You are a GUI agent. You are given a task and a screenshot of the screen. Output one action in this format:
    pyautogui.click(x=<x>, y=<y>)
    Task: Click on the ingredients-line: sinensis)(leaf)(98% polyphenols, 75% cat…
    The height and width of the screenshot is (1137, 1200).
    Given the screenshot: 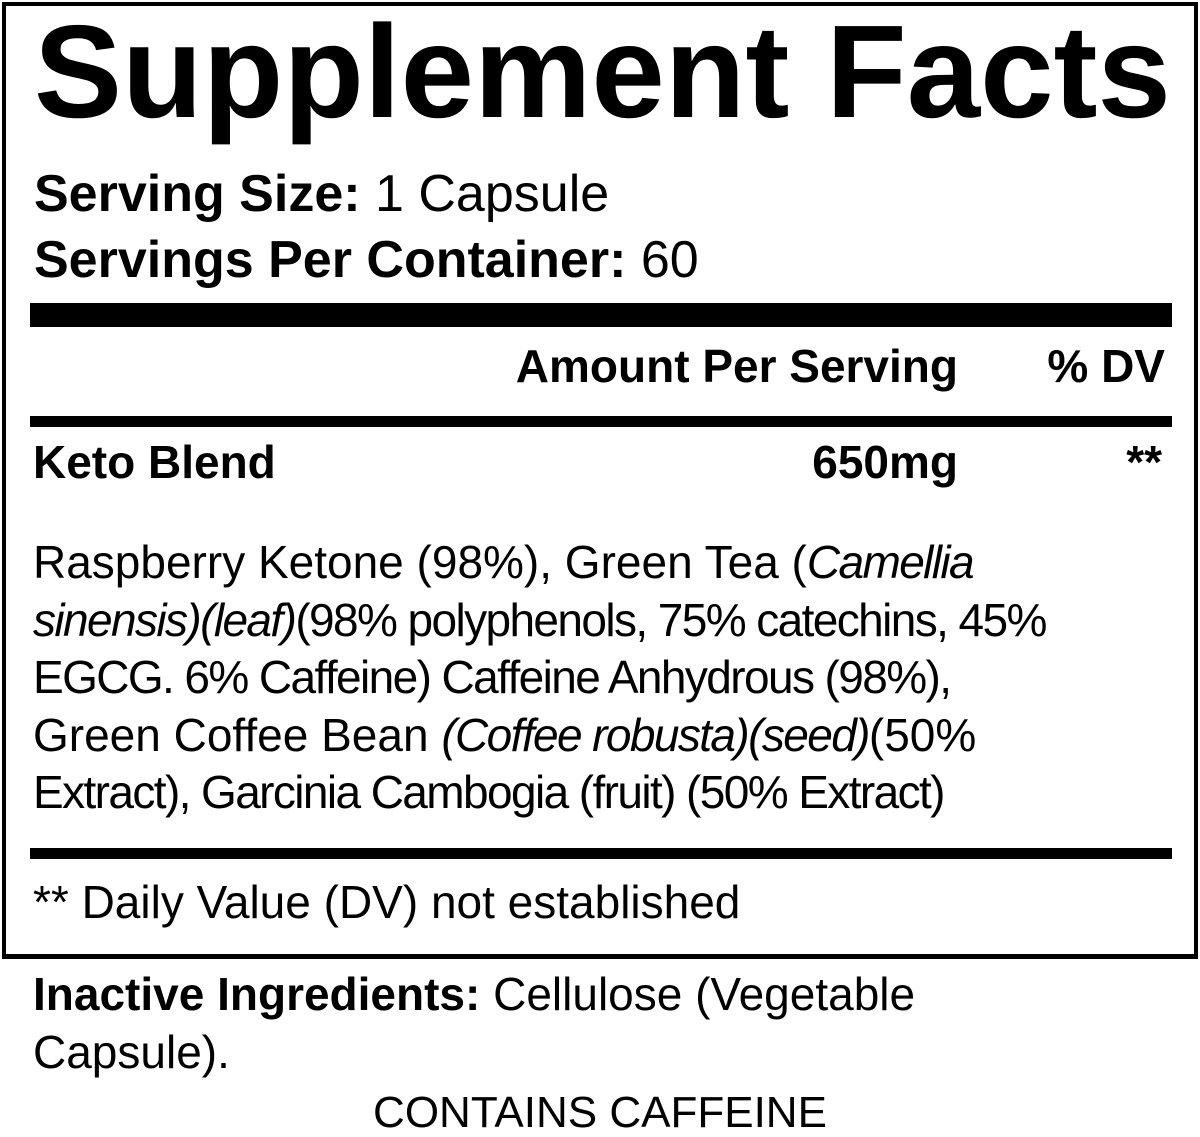 What is the action you would take?
    pyautogui.click(x=540, y=619)
    